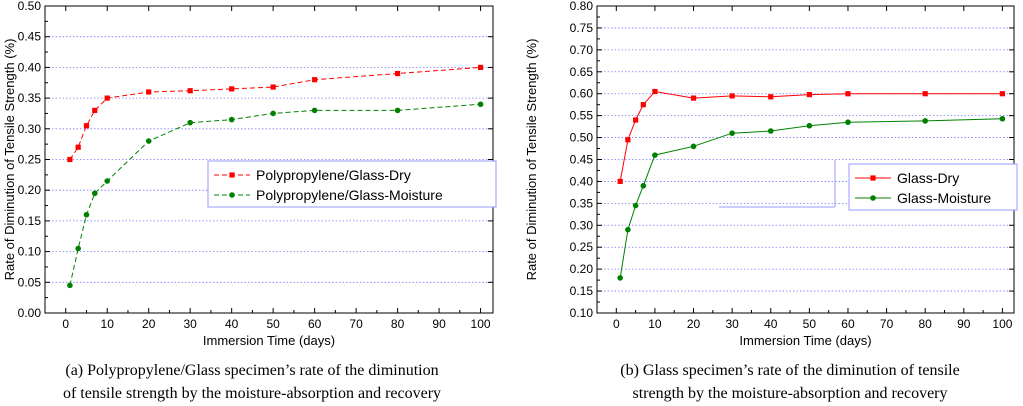 The image size is (1023, 406). What do you see at coordinates (582, 72) in the screenshot?
I see `y-tick-label: 0.65` at bounding box center [582, 72].